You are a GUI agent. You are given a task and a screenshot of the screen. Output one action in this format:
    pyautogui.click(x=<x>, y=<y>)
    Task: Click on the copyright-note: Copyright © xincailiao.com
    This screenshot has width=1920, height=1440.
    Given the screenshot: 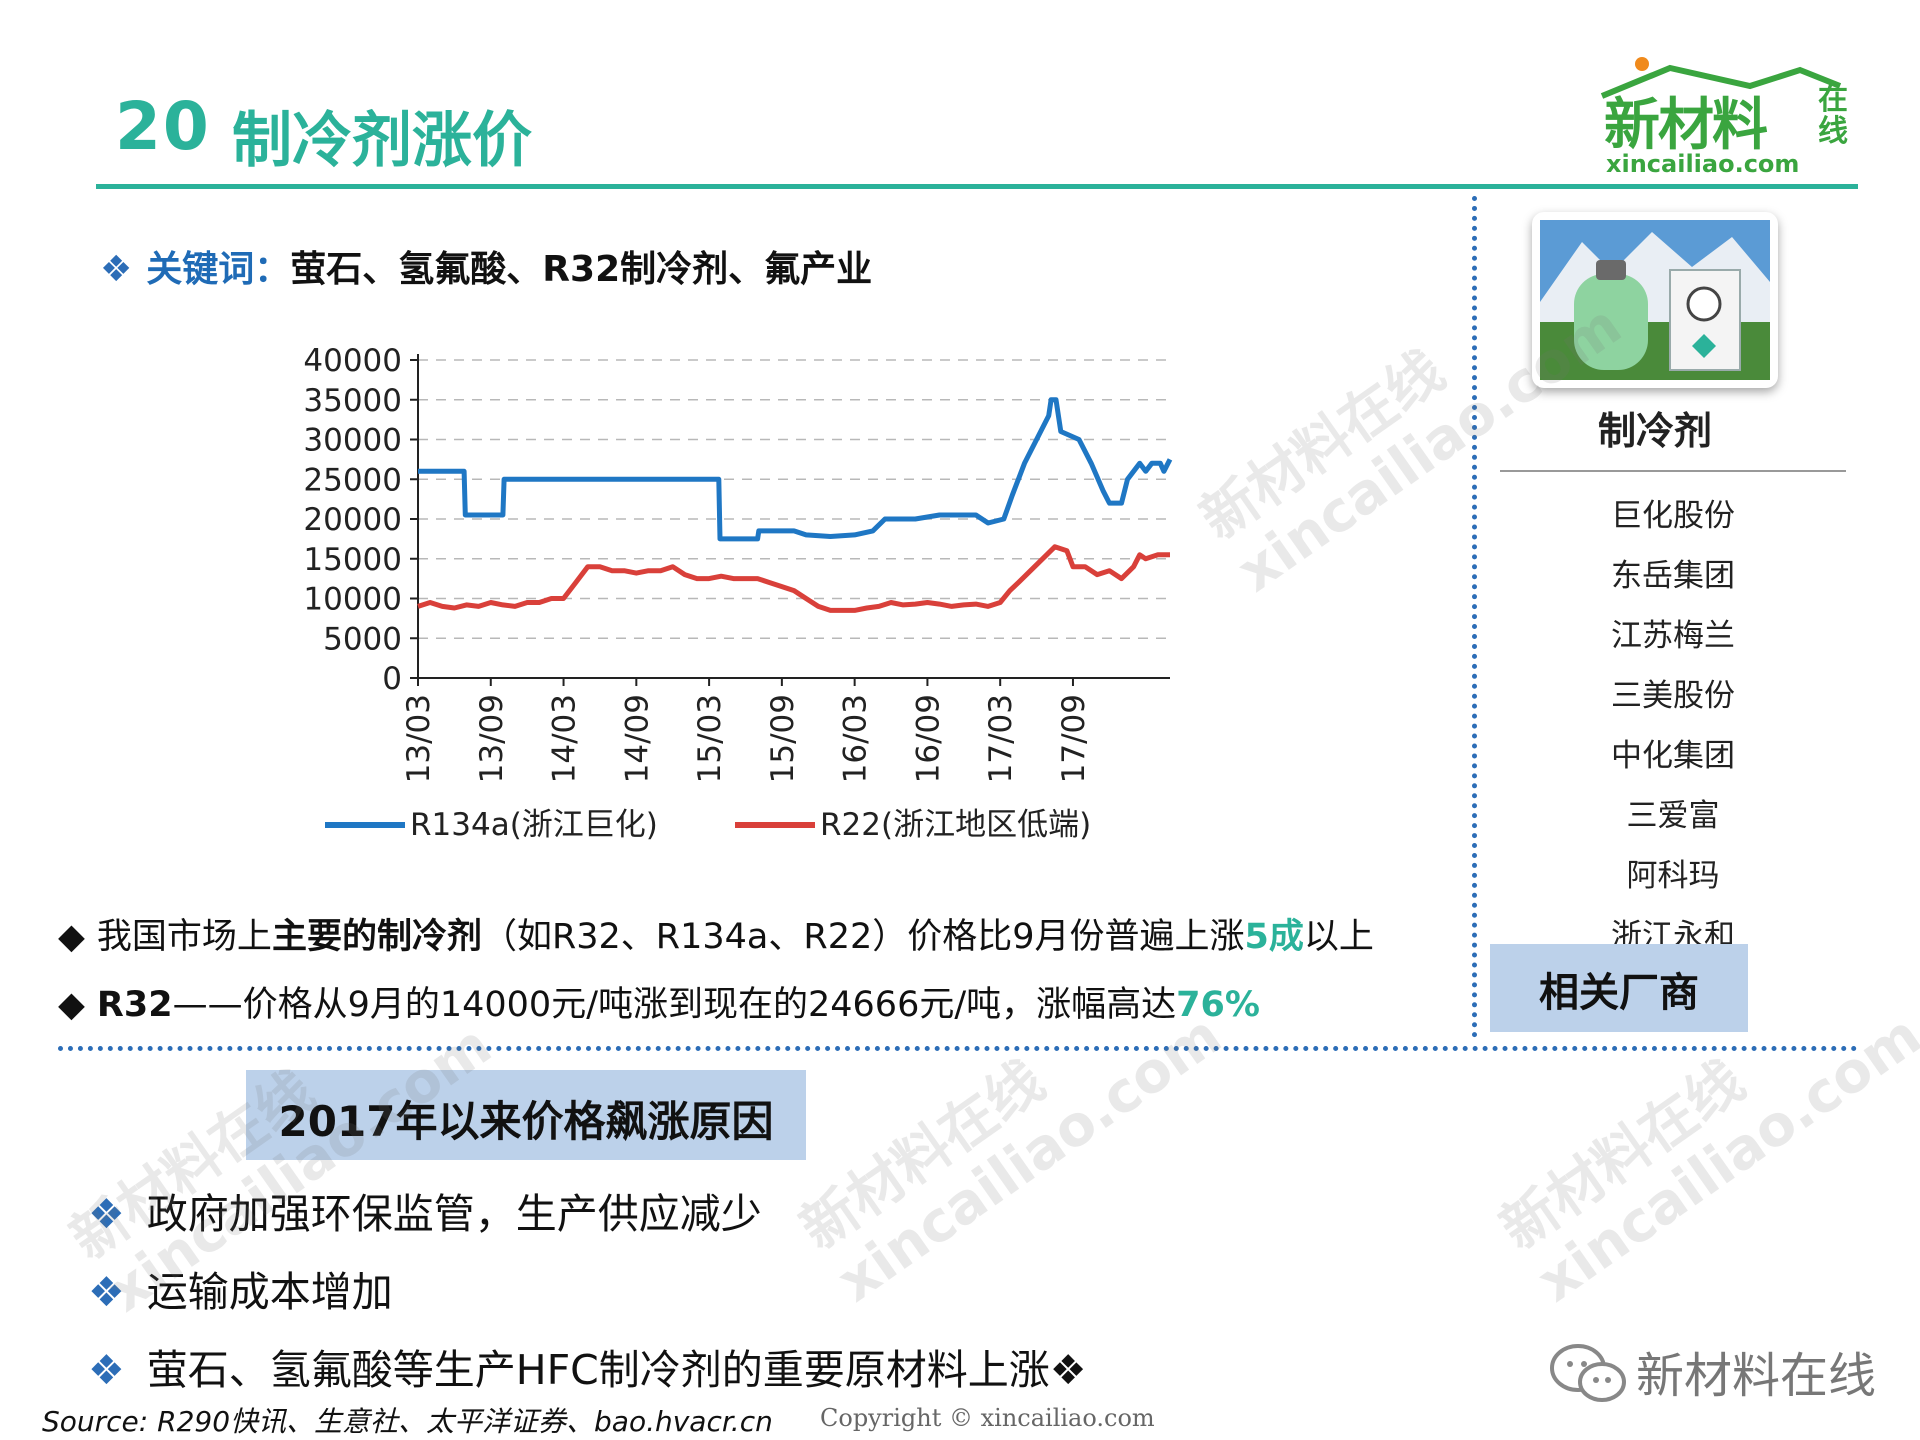 What is the action you would take?
    pyautogui.click(x=987, y=1418)
    